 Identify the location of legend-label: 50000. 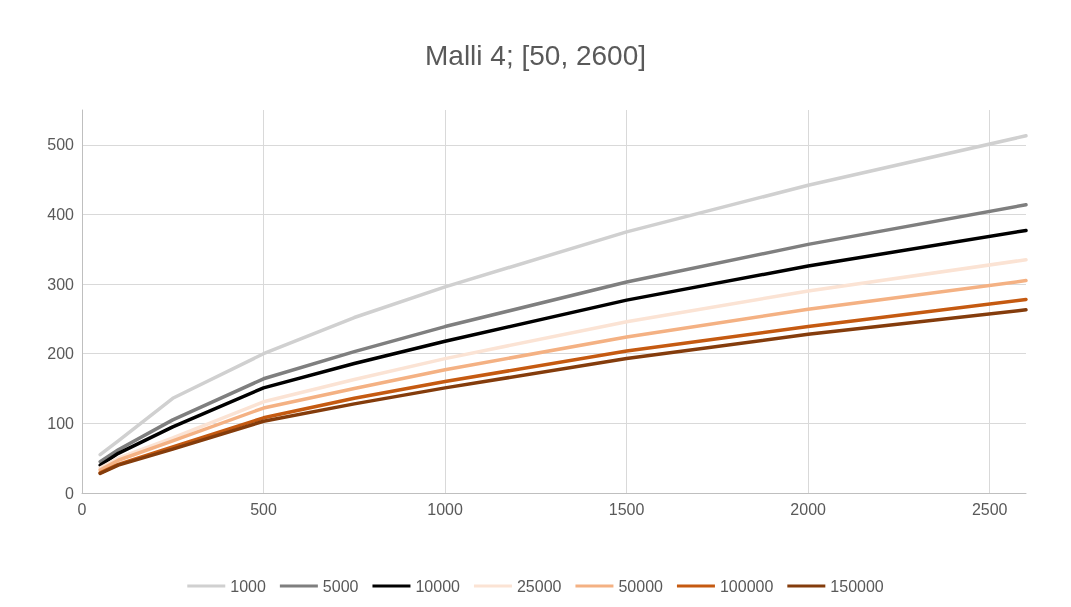
(641, 586).